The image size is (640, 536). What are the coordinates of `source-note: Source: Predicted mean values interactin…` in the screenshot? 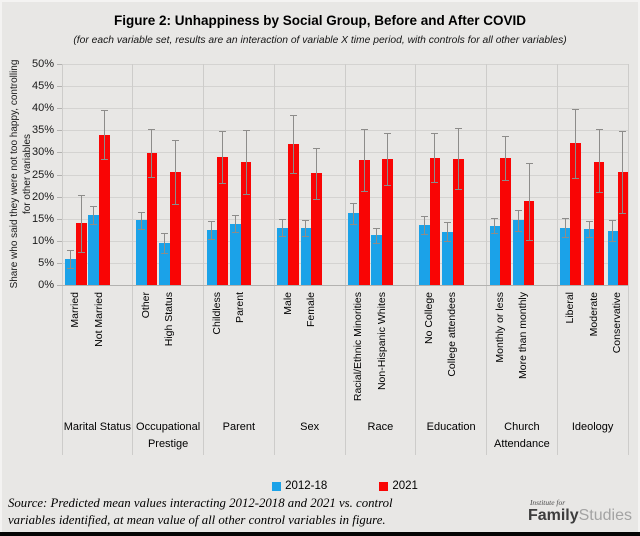 It's located at (200, 511).